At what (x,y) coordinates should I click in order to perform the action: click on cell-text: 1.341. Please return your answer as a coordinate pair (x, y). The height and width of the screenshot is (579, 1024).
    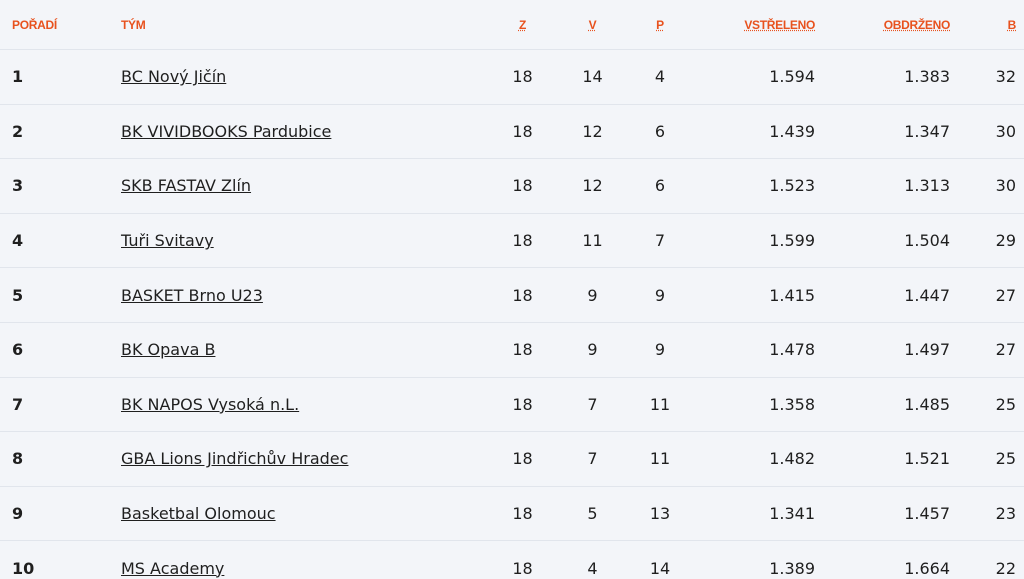
    Looking at the image, I should click on (792, 514).